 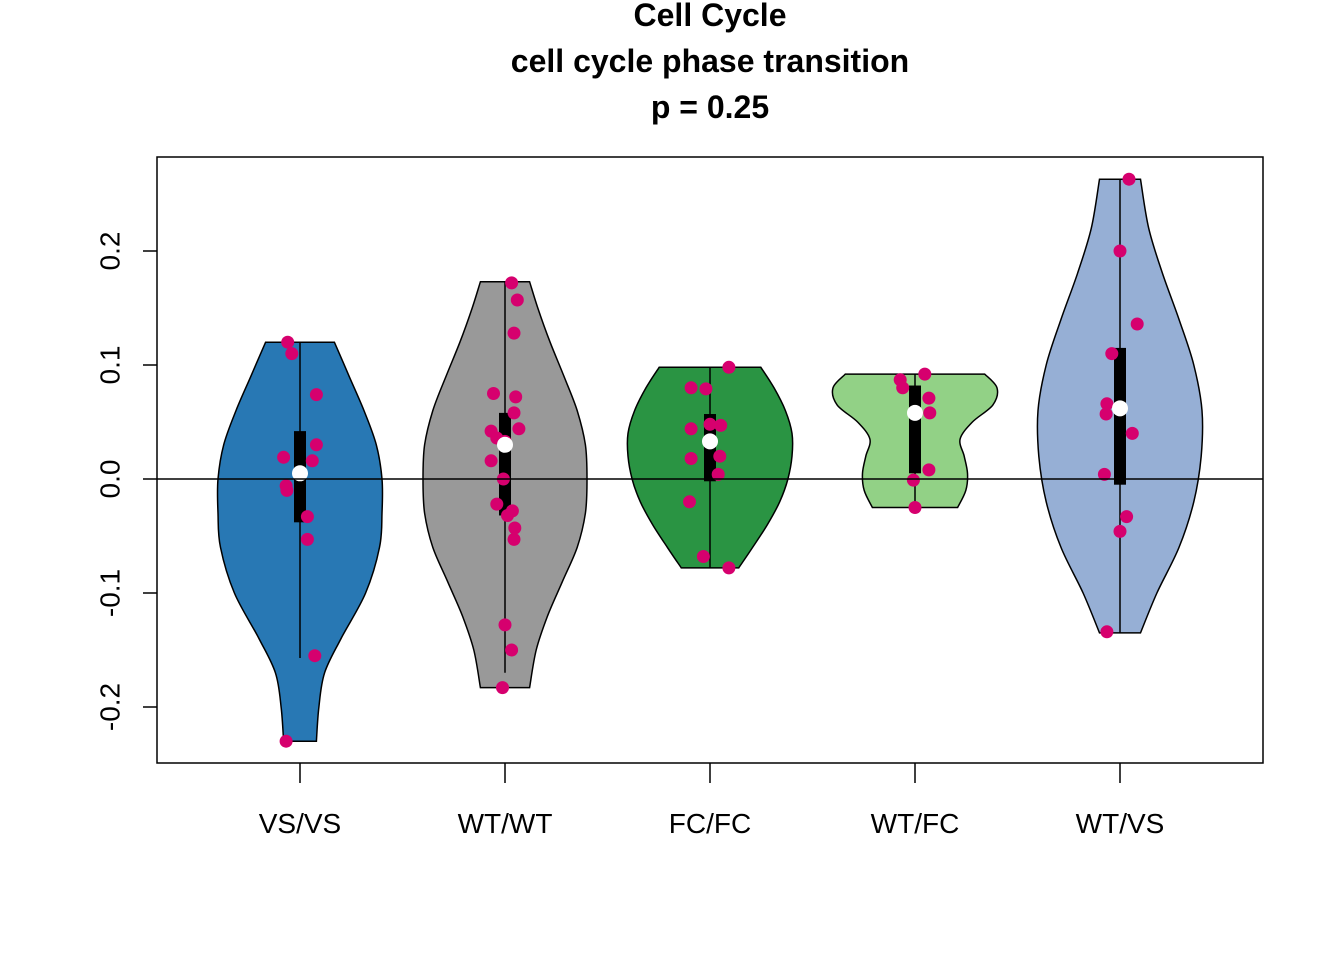 What do you see at coordinates (110, 251) in the screenshot?
I see `y-tick-label: 0.2` at bounding box center [110, 251].